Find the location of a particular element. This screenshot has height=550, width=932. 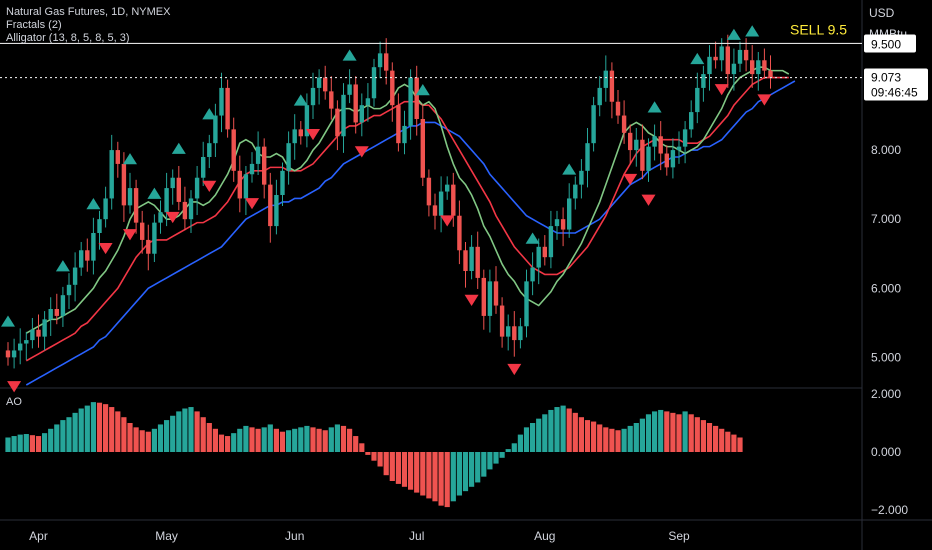

month-tick: Jun is located at coordinates (294, 536).